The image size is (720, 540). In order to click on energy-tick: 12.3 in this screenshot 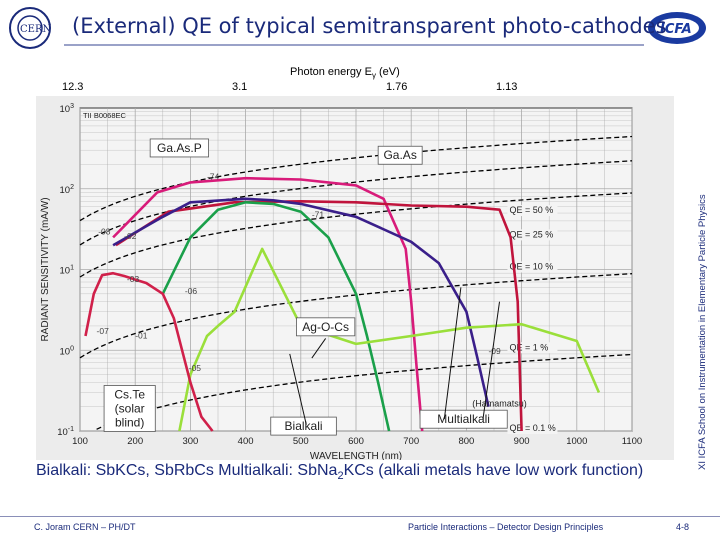, I will do `click(73, 87)`.